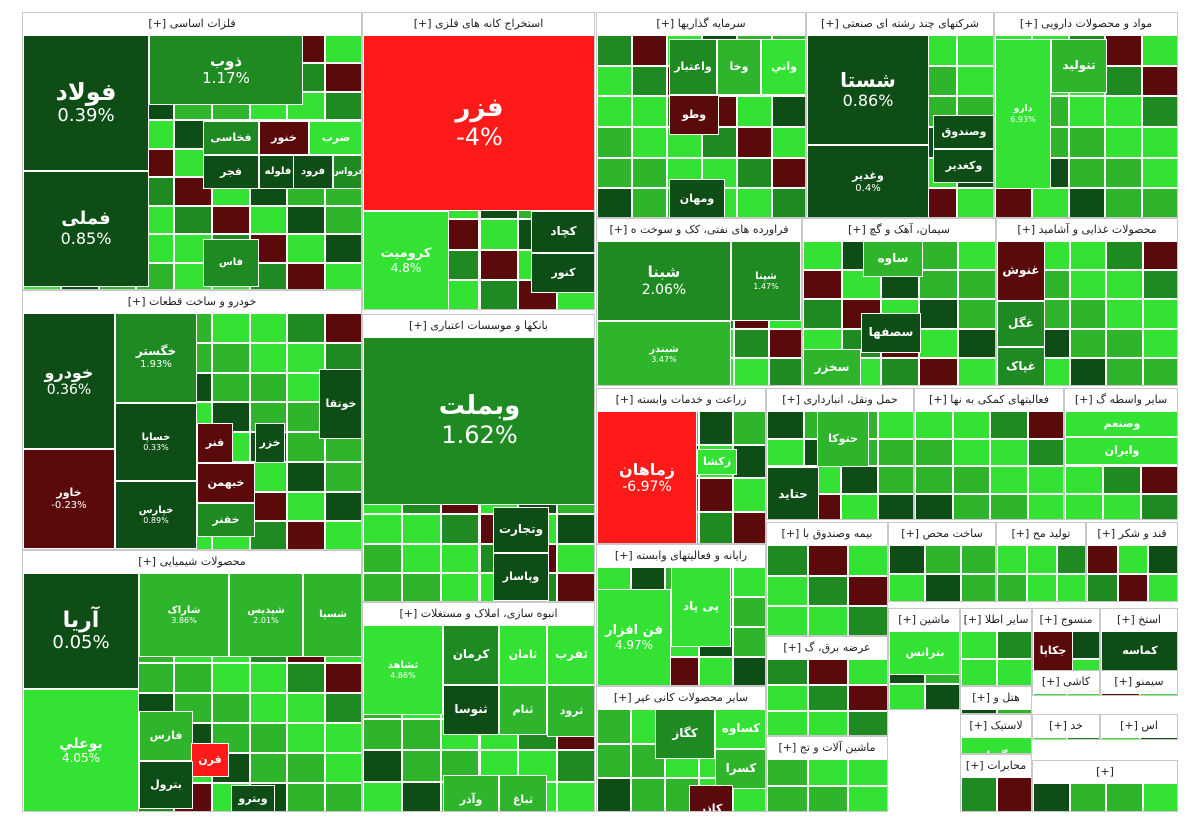 Image resolution: width=1200 pixels, height=830 pixels. Describe the element at coordinates (226, 70) in the screenshot. I see `stock-tile: ذوب 1.17%` at that location.